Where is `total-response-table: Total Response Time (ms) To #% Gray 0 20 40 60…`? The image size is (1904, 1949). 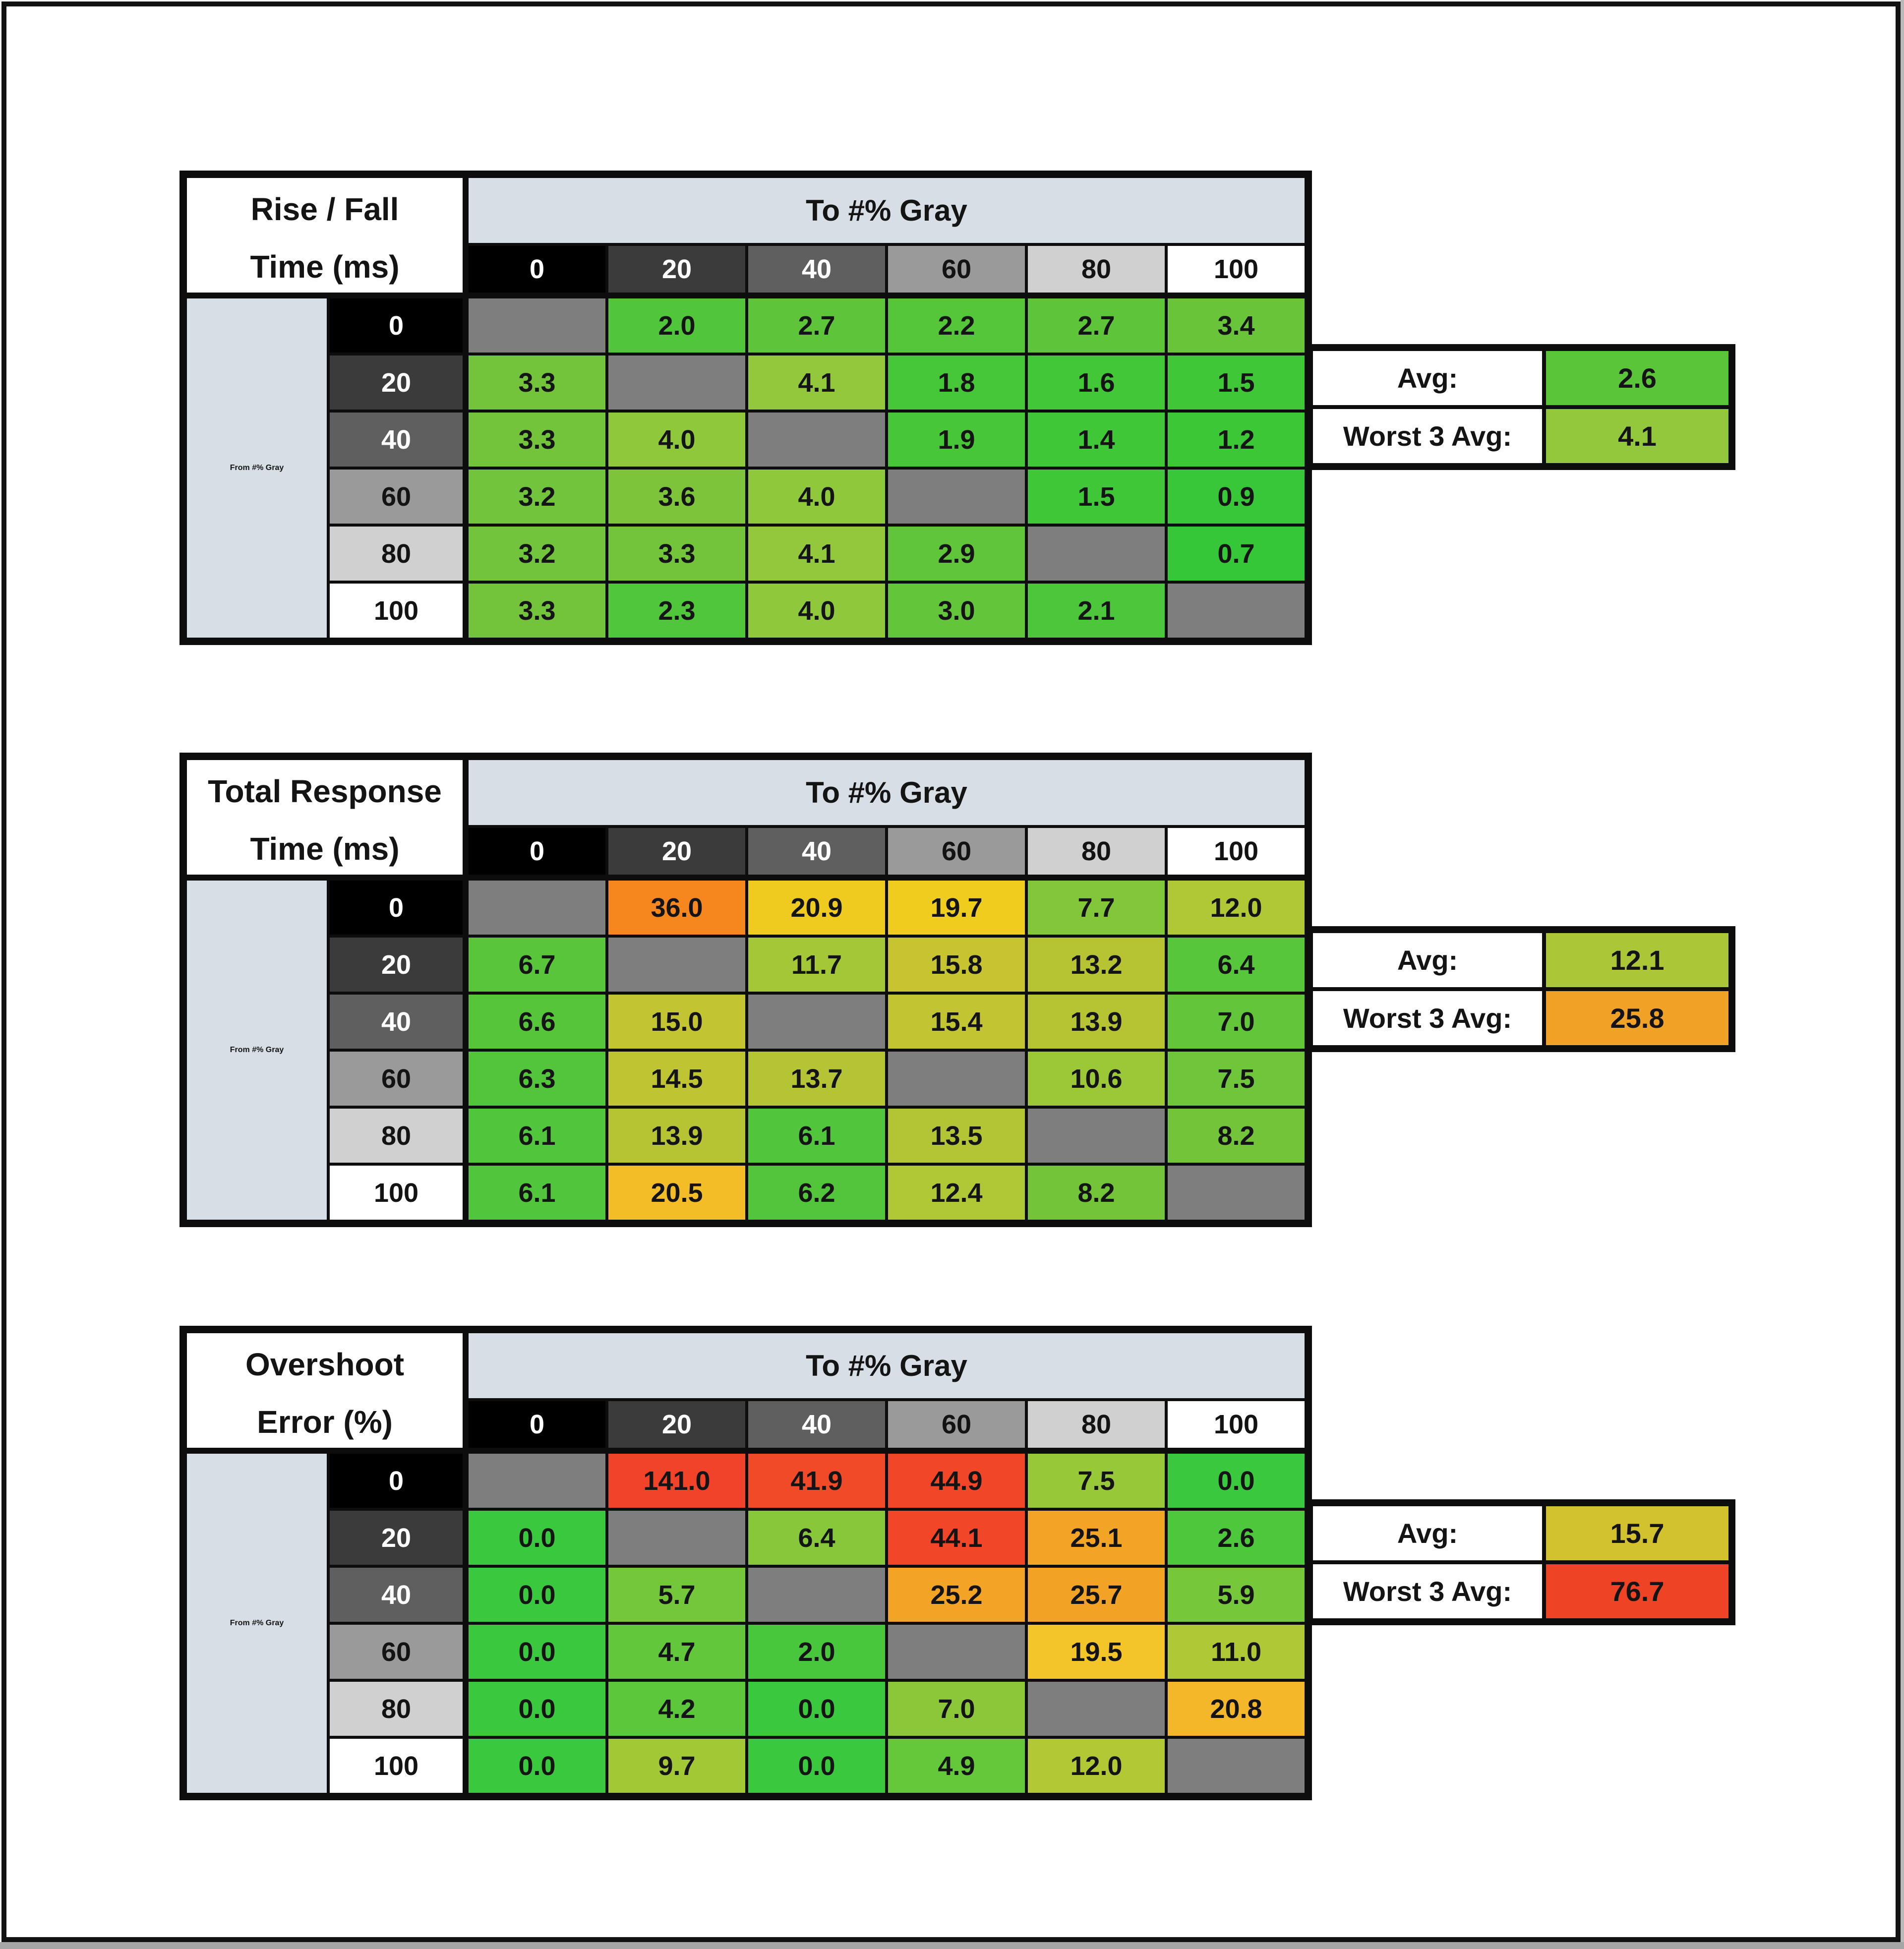 total-response-table: Total Response Time (ms) To #% Gray 0 20 40 60… is located at coordinates (745, 990).